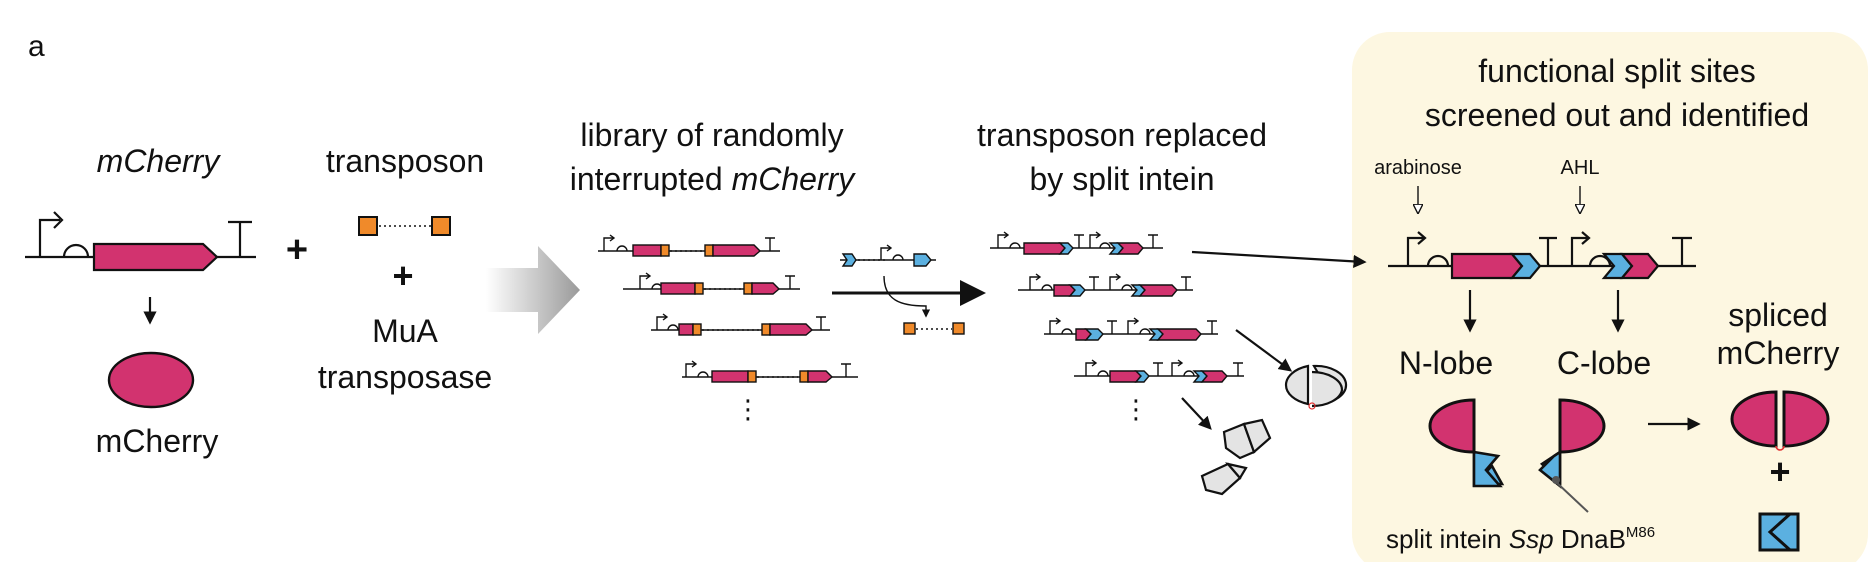 The width and height of the screenshot is (1870, 562). Describe the element at coordinates (405, 161) in the screenshot. I see `transposon-title: transposon` at that location.